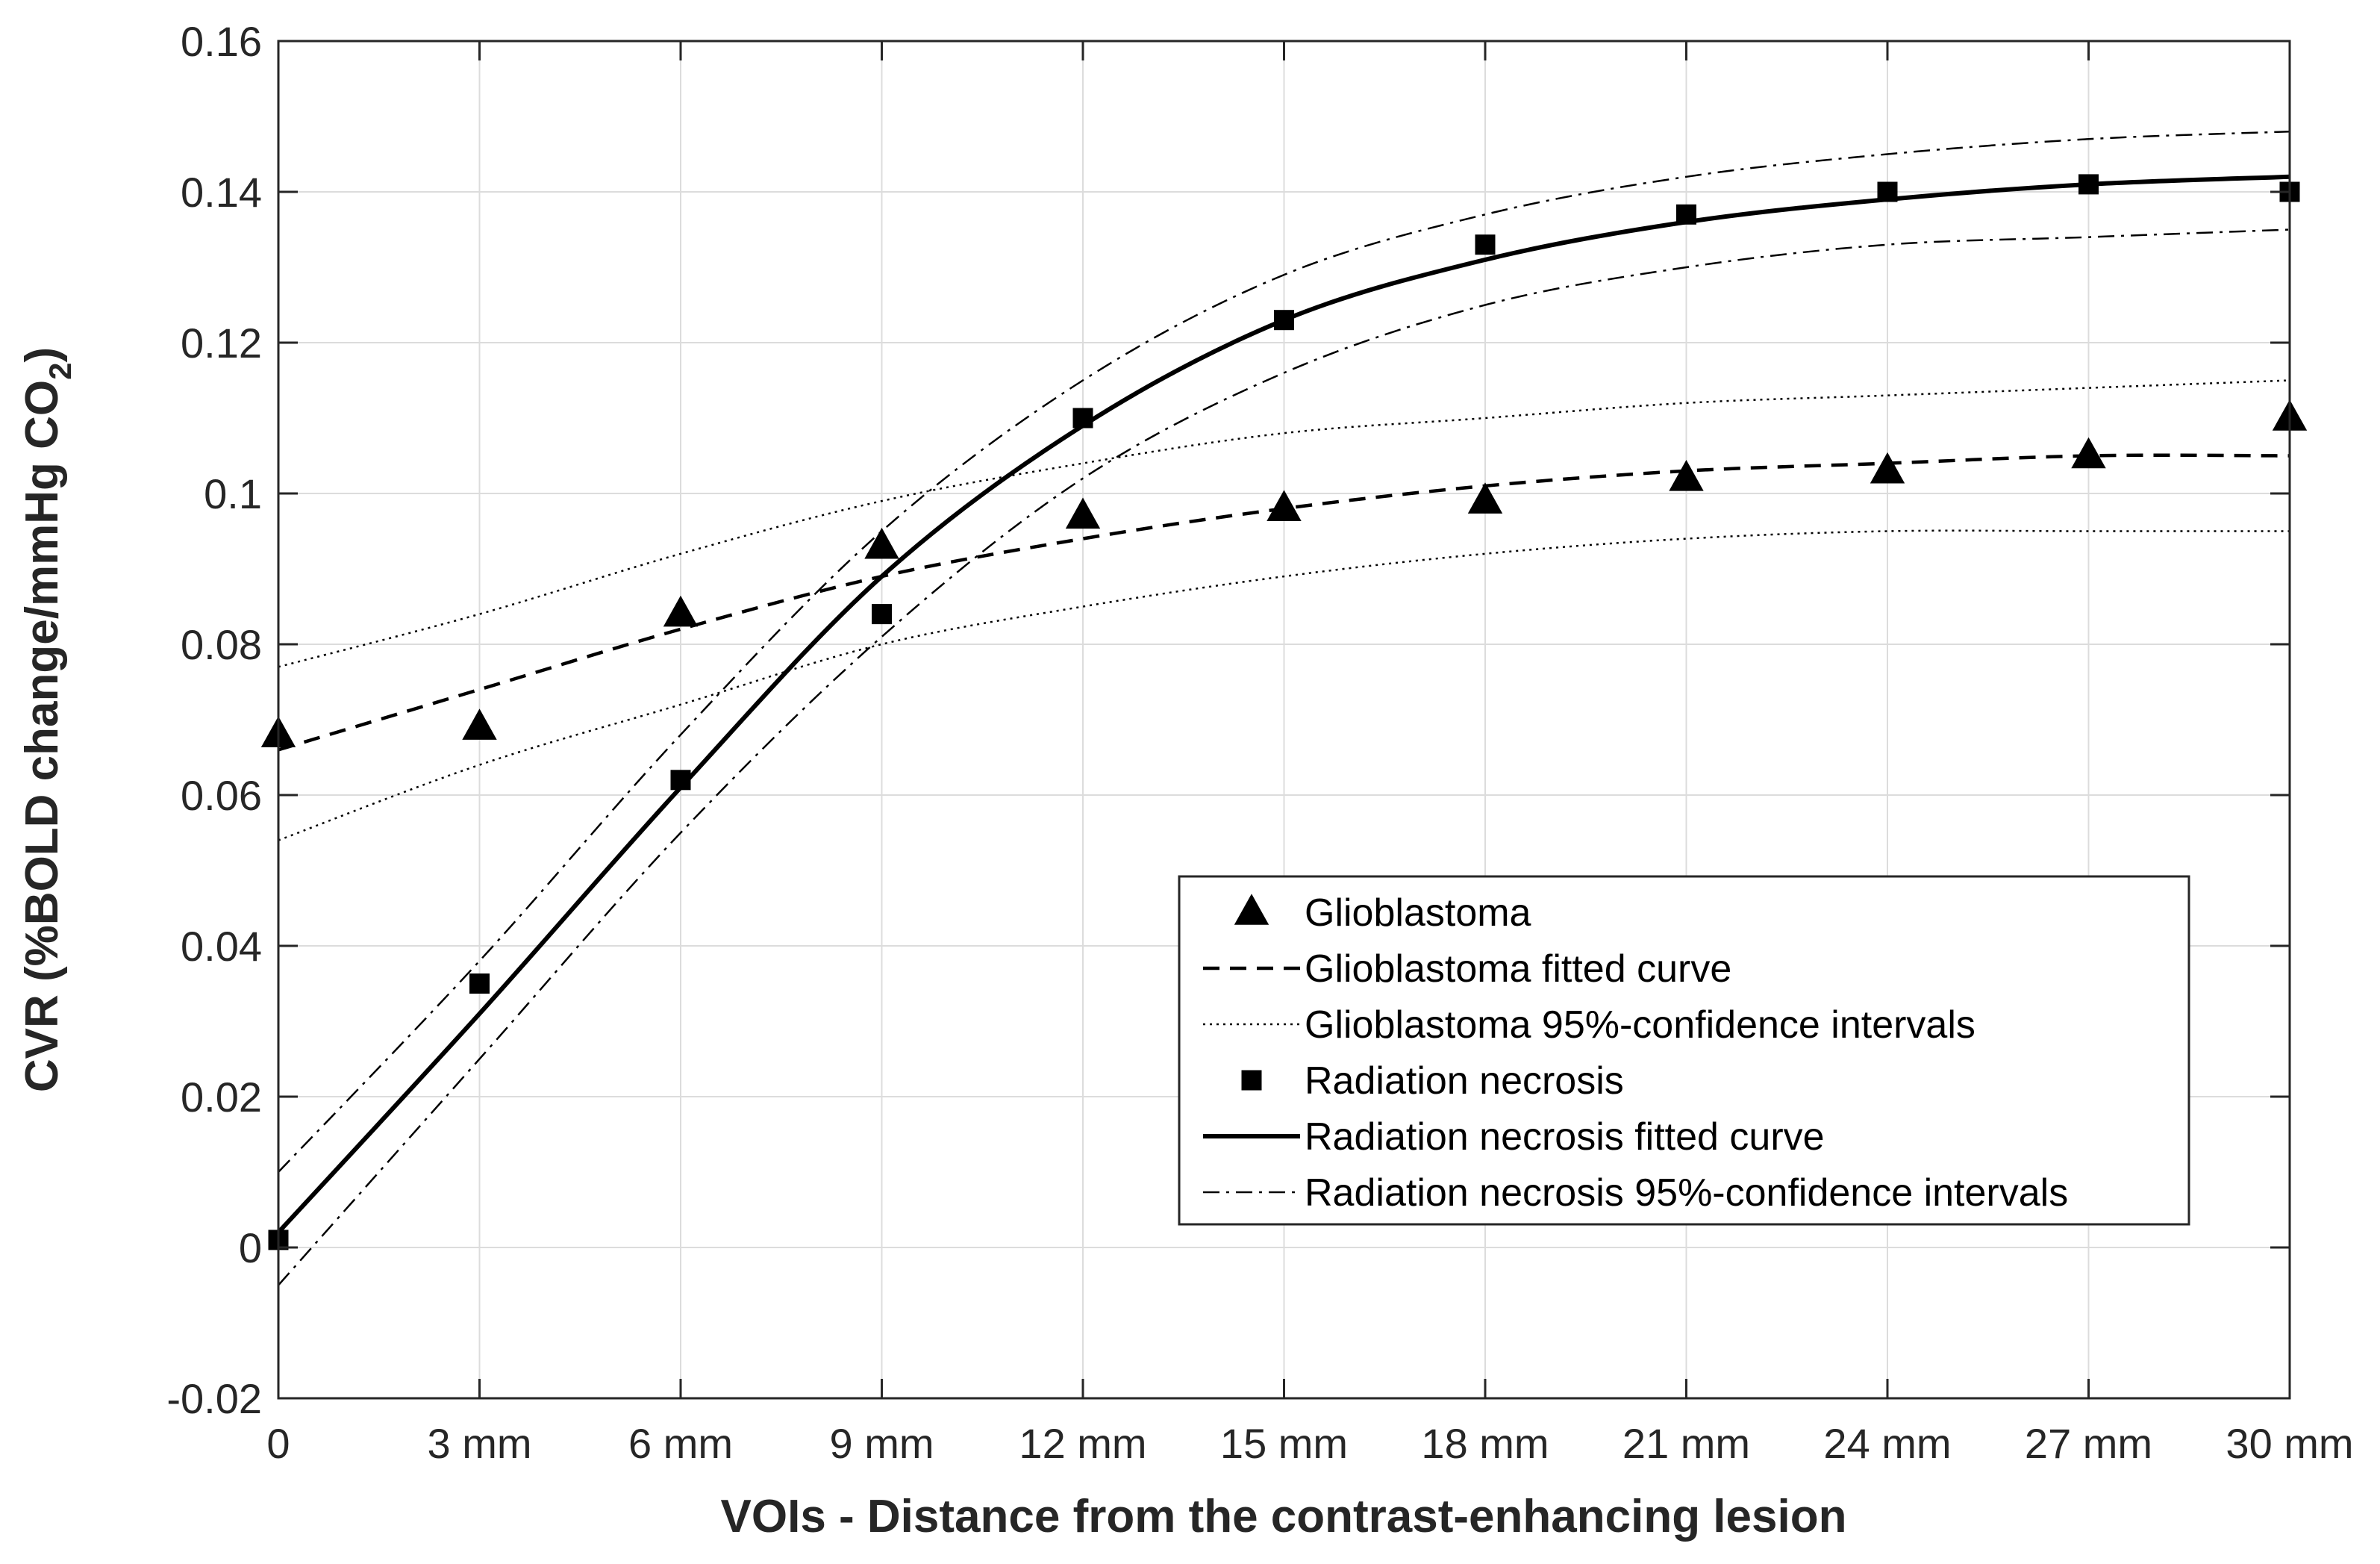 The image size is (2380, 1564). What do you see at coordinates (680, 1443) in the screenshot?
I see `x-tick-label: 6 mm` at bounding box center [680, 1443].